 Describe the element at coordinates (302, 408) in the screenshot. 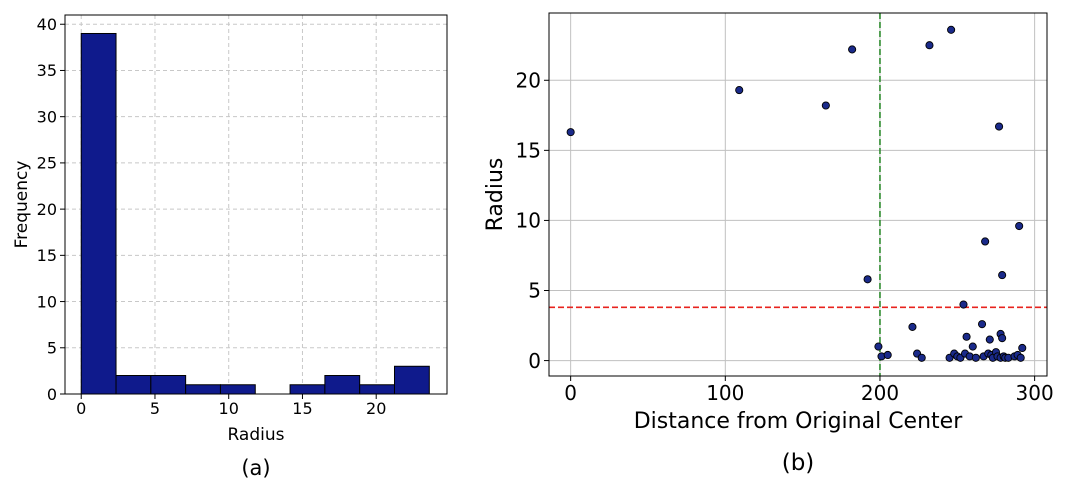

I see `x-tick-label: 15` at that location.